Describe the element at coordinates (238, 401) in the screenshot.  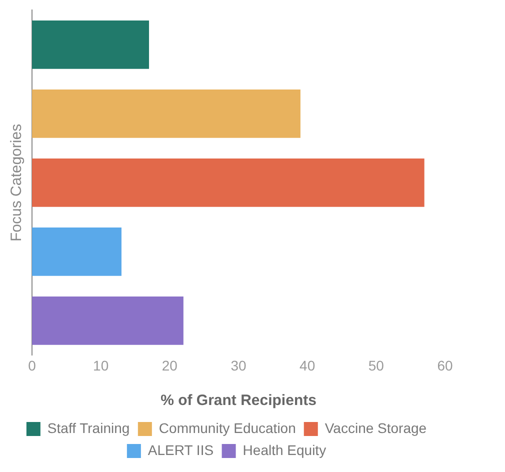
I see `x-axis-title: % of Grant Recipients` at that location.